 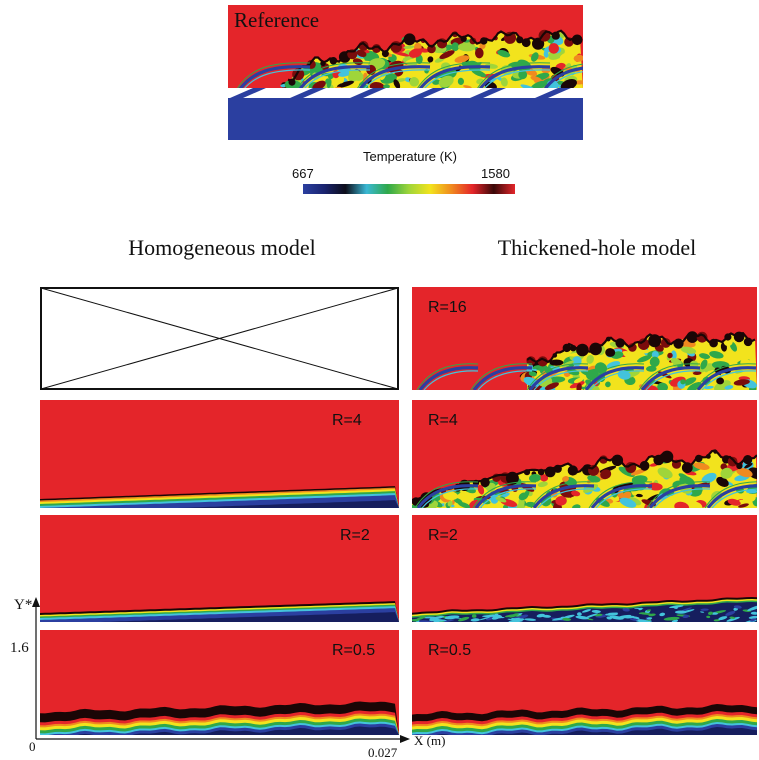 What do you see at coordinates (347, 420) in the screenshot?
I see `panel-label-r4-homogeneous: R=4` at bounding box center [347, 420].